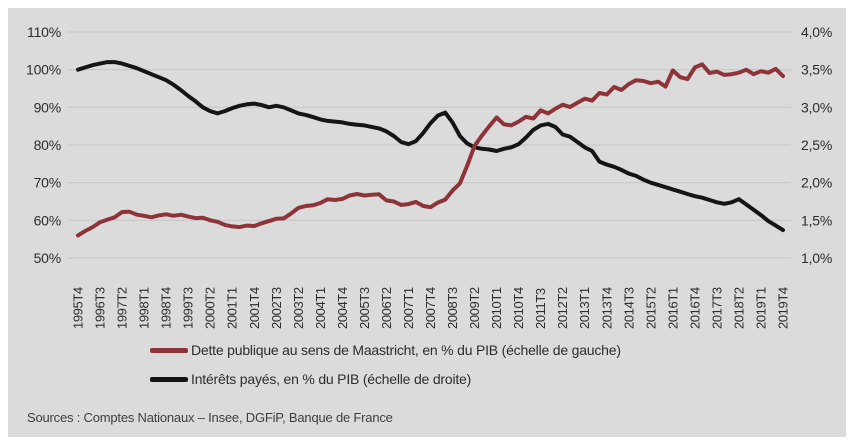 Image resolution: width=850 pixels, height=445 pixels. Describe the element at coordinates (232, 308) in the screenshot. I see `x-tick-label: 2001T1` at that location.